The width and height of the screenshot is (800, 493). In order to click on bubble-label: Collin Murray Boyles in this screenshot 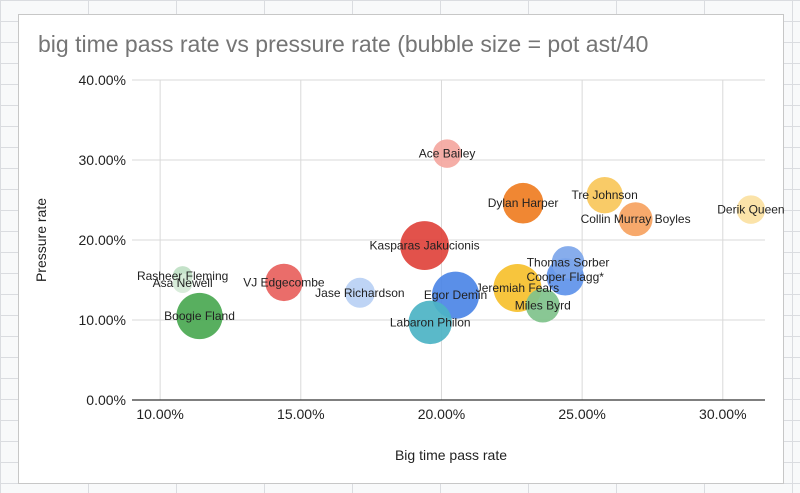, I will do `click(636, 219)`.